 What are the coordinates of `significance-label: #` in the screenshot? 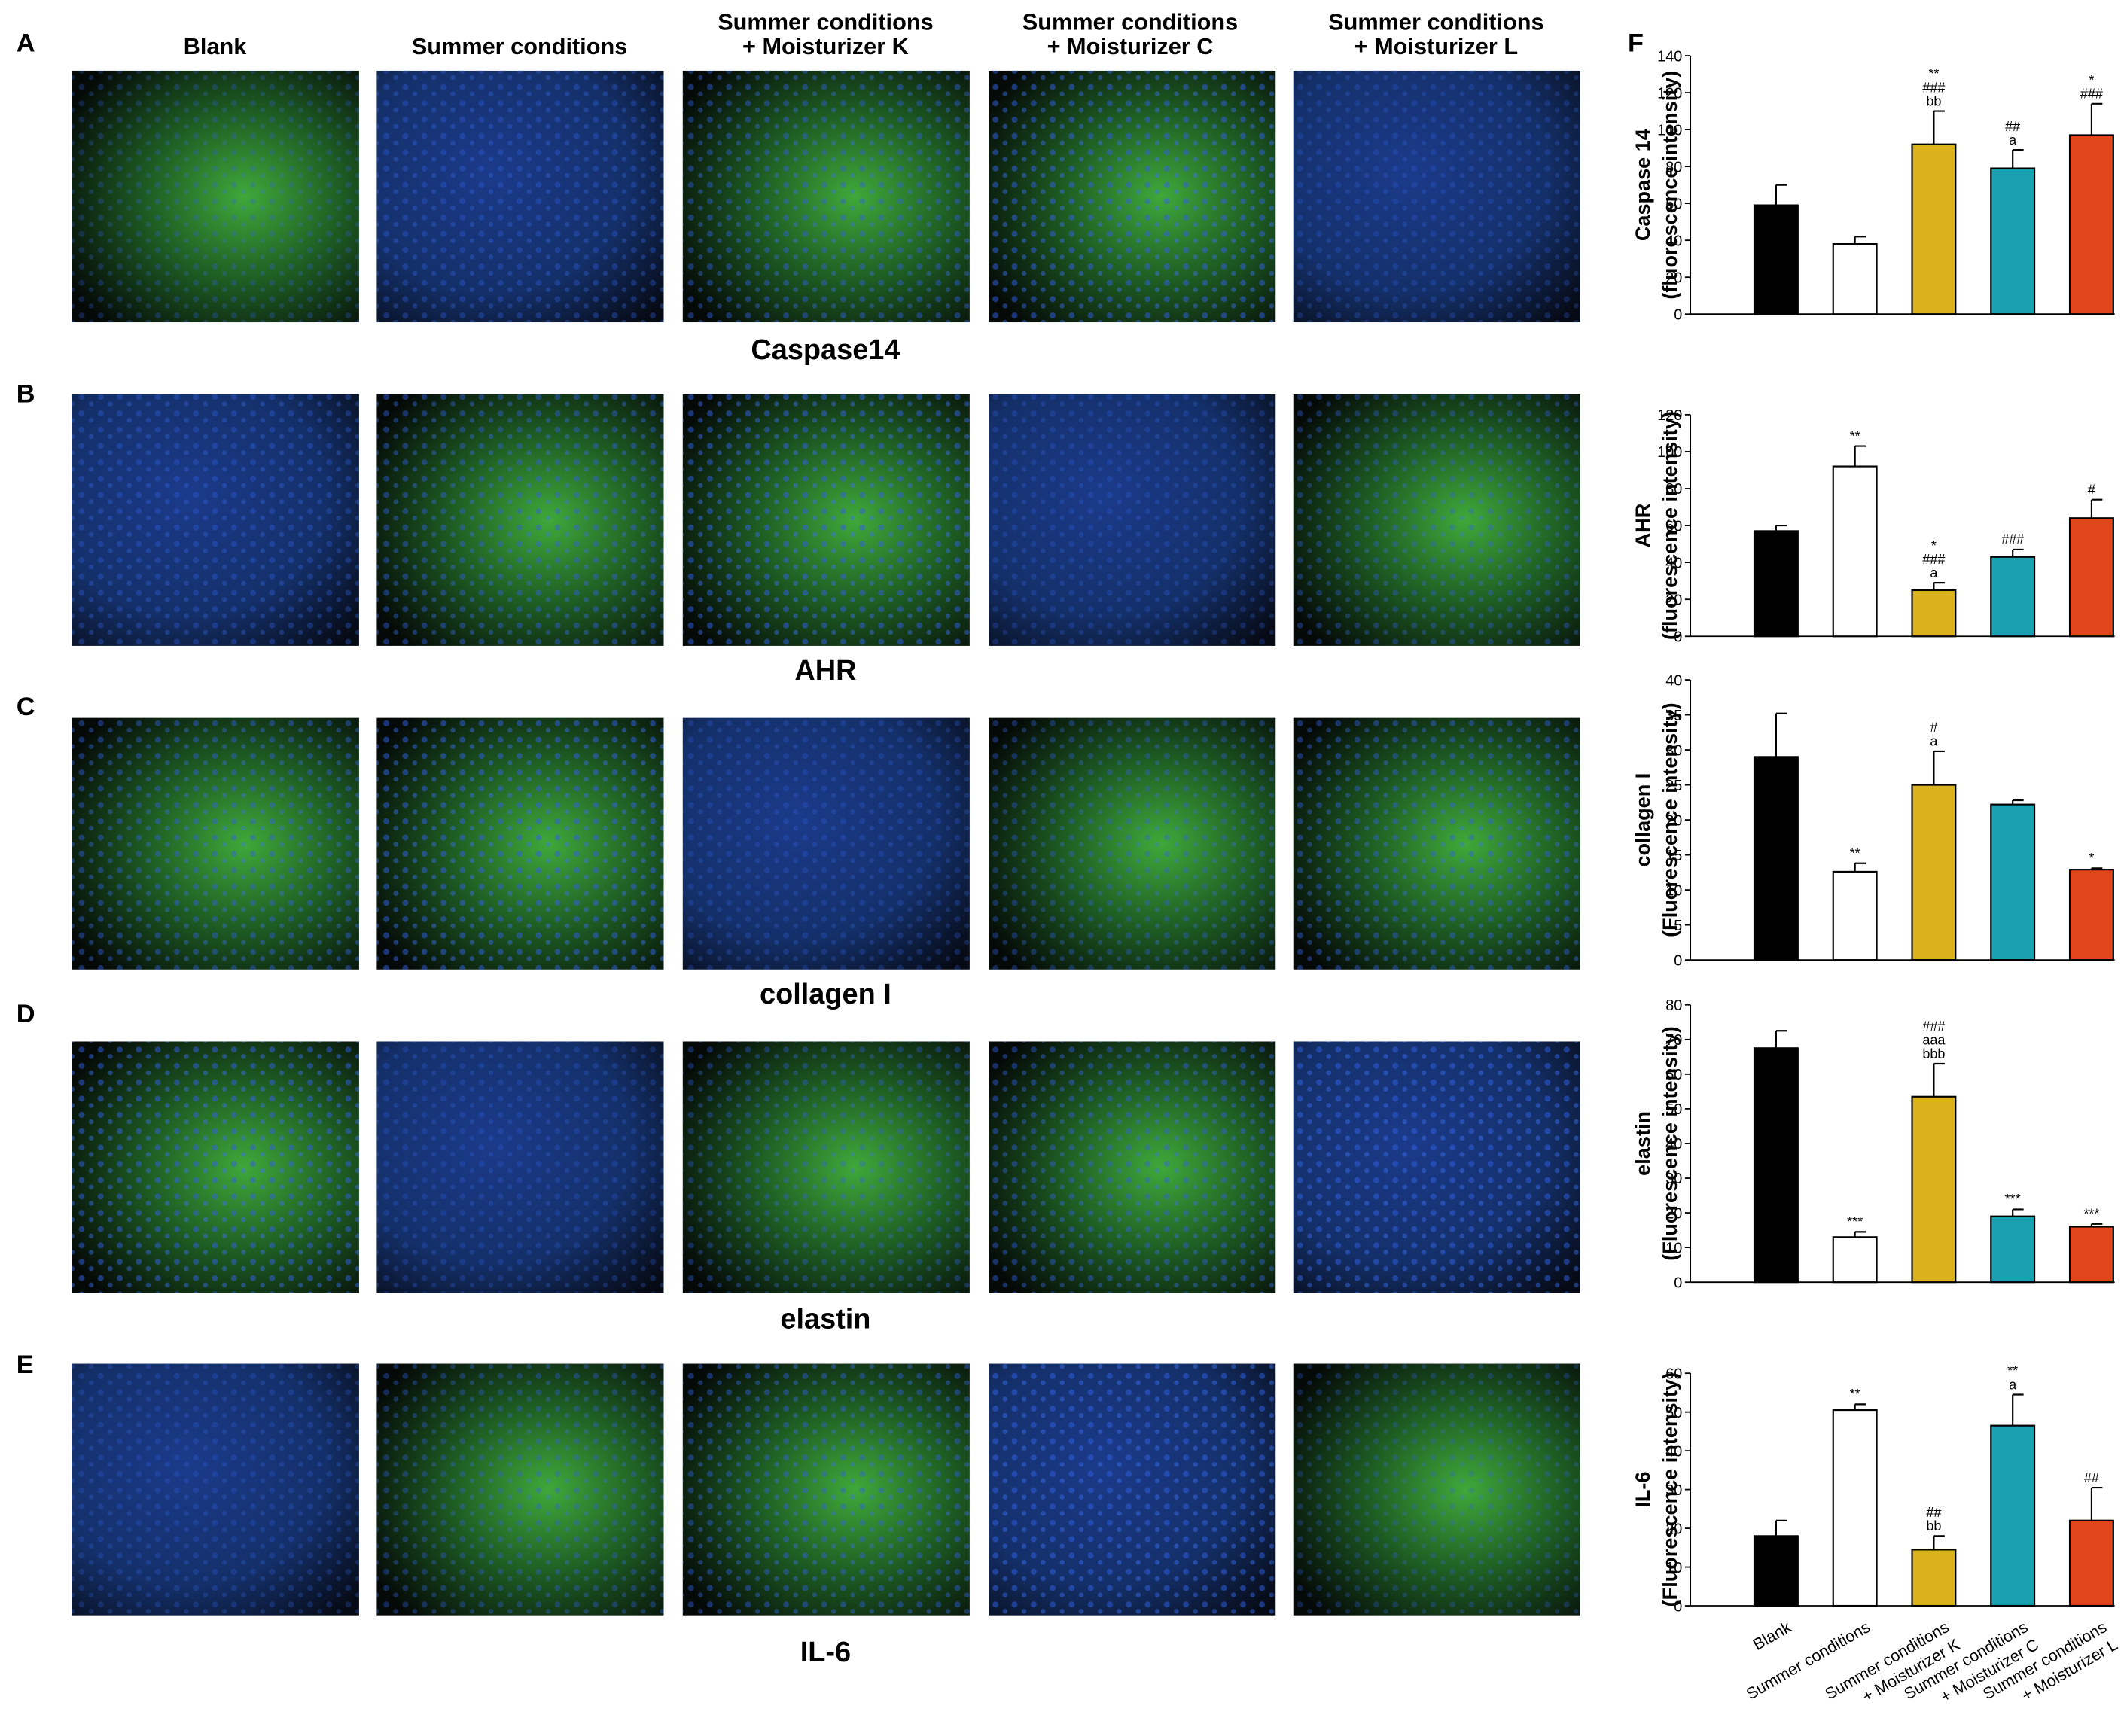 It's located at (2091, 489).